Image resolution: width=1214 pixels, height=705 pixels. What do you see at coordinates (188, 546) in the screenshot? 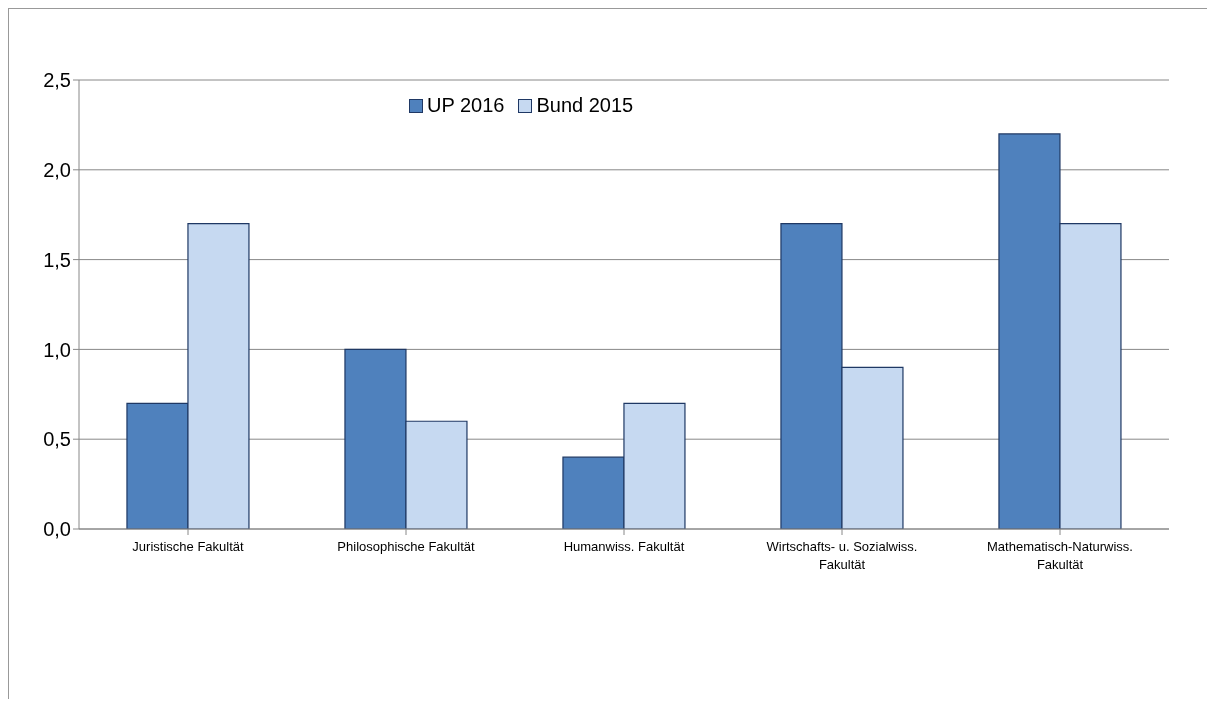
I see `x-tick-label: Juristische Fakultät` at bounding box center [188, 546].